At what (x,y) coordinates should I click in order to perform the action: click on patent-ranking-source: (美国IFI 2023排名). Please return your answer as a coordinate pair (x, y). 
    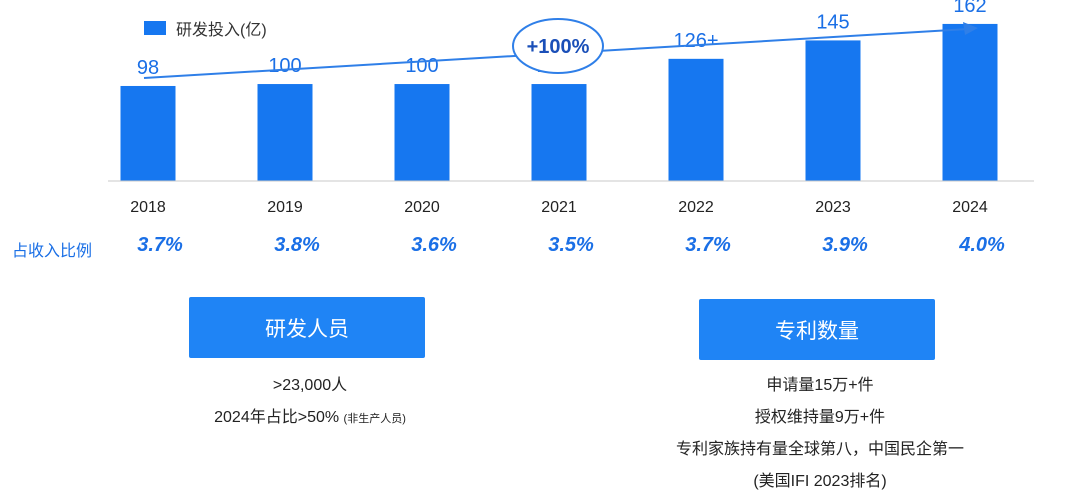
    Looking at the image, I should click on (820, 481).